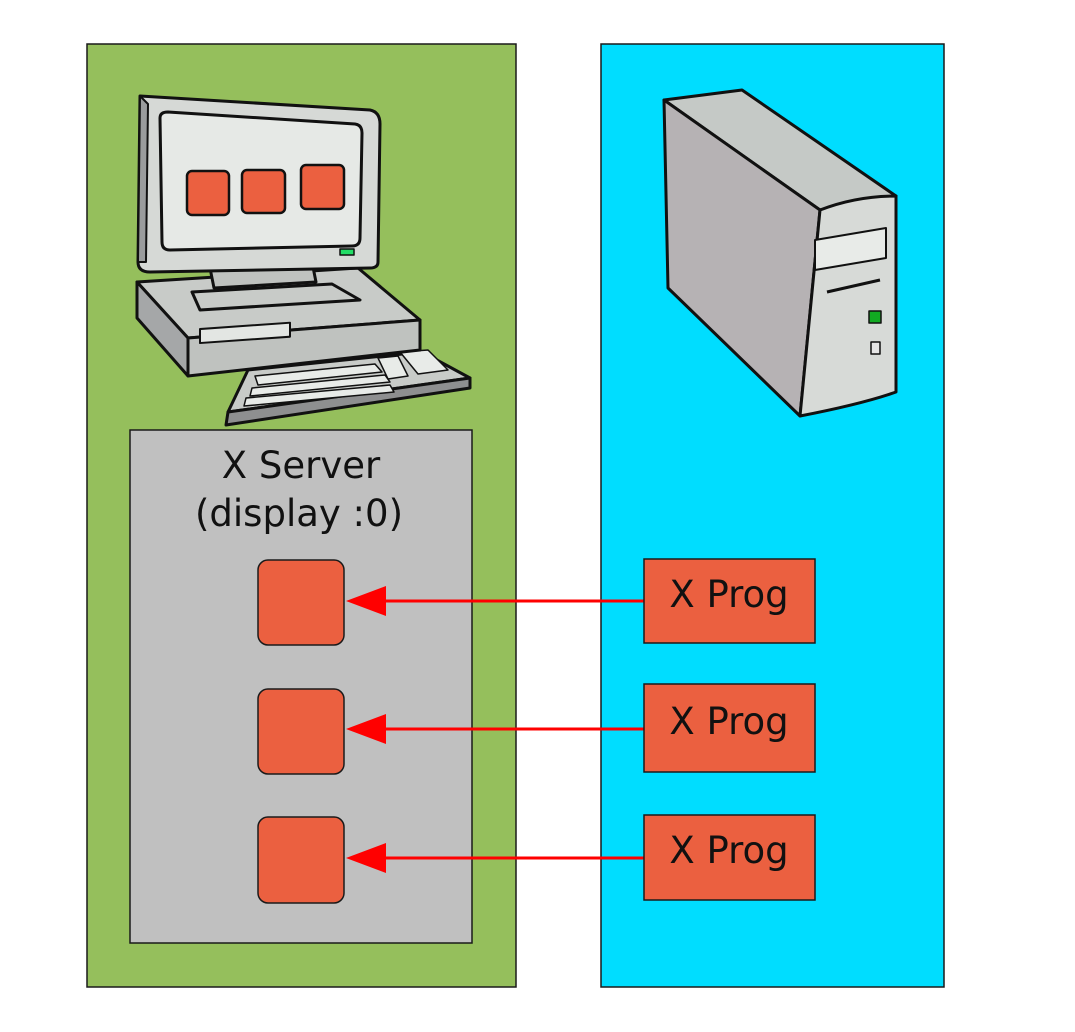 The image size is (1075, 1032). What do you see at coordinates (728, 594) in the screenshot?
I see `x-prog-label-1: X Prog` at bounding box center [728, 594].